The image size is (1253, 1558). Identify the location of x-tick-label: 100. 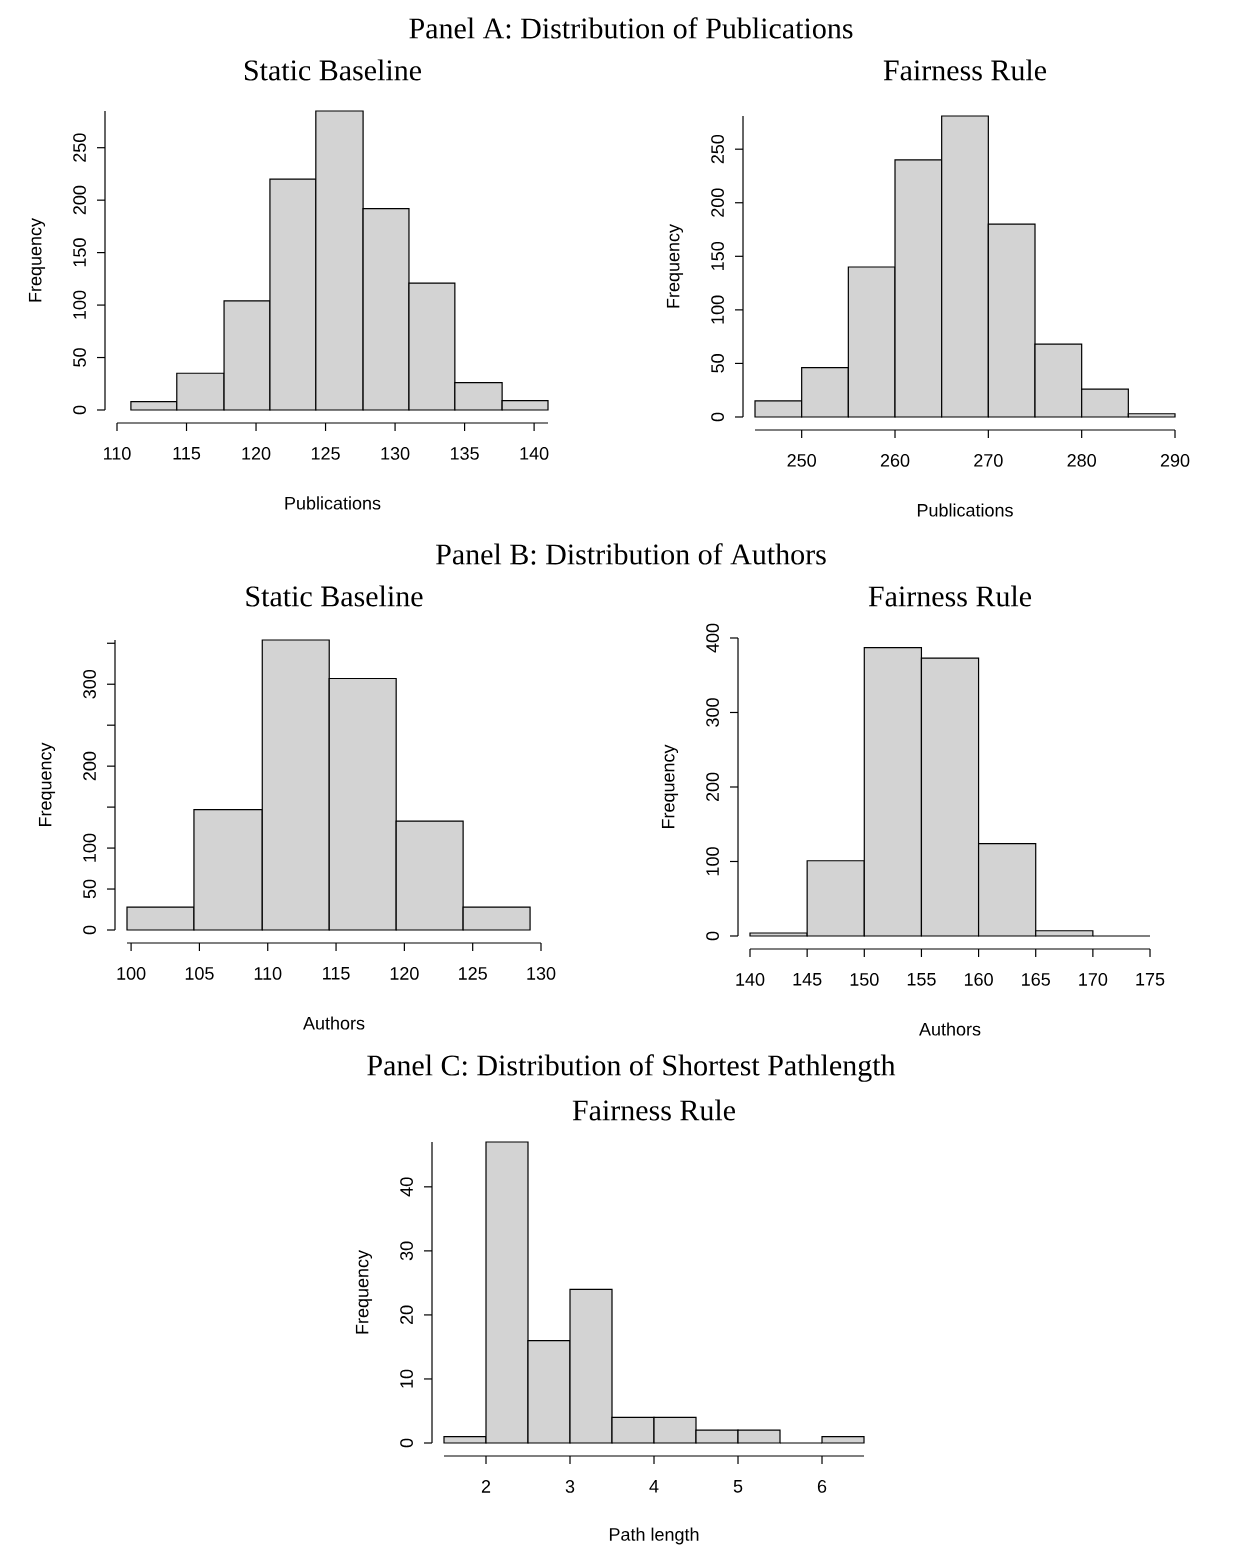
(131, 973).